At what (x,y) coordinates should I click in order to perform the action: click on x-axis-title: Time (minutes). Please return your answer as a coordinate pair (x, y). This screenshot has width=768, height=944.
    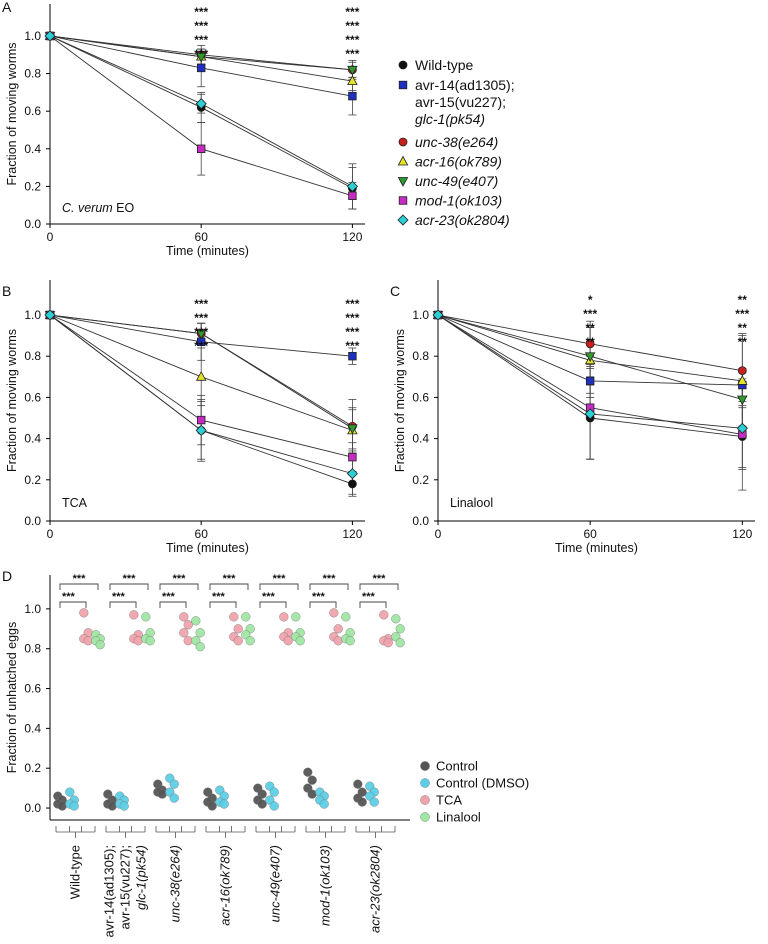
    Looking at the image, I should click on (207, 251).